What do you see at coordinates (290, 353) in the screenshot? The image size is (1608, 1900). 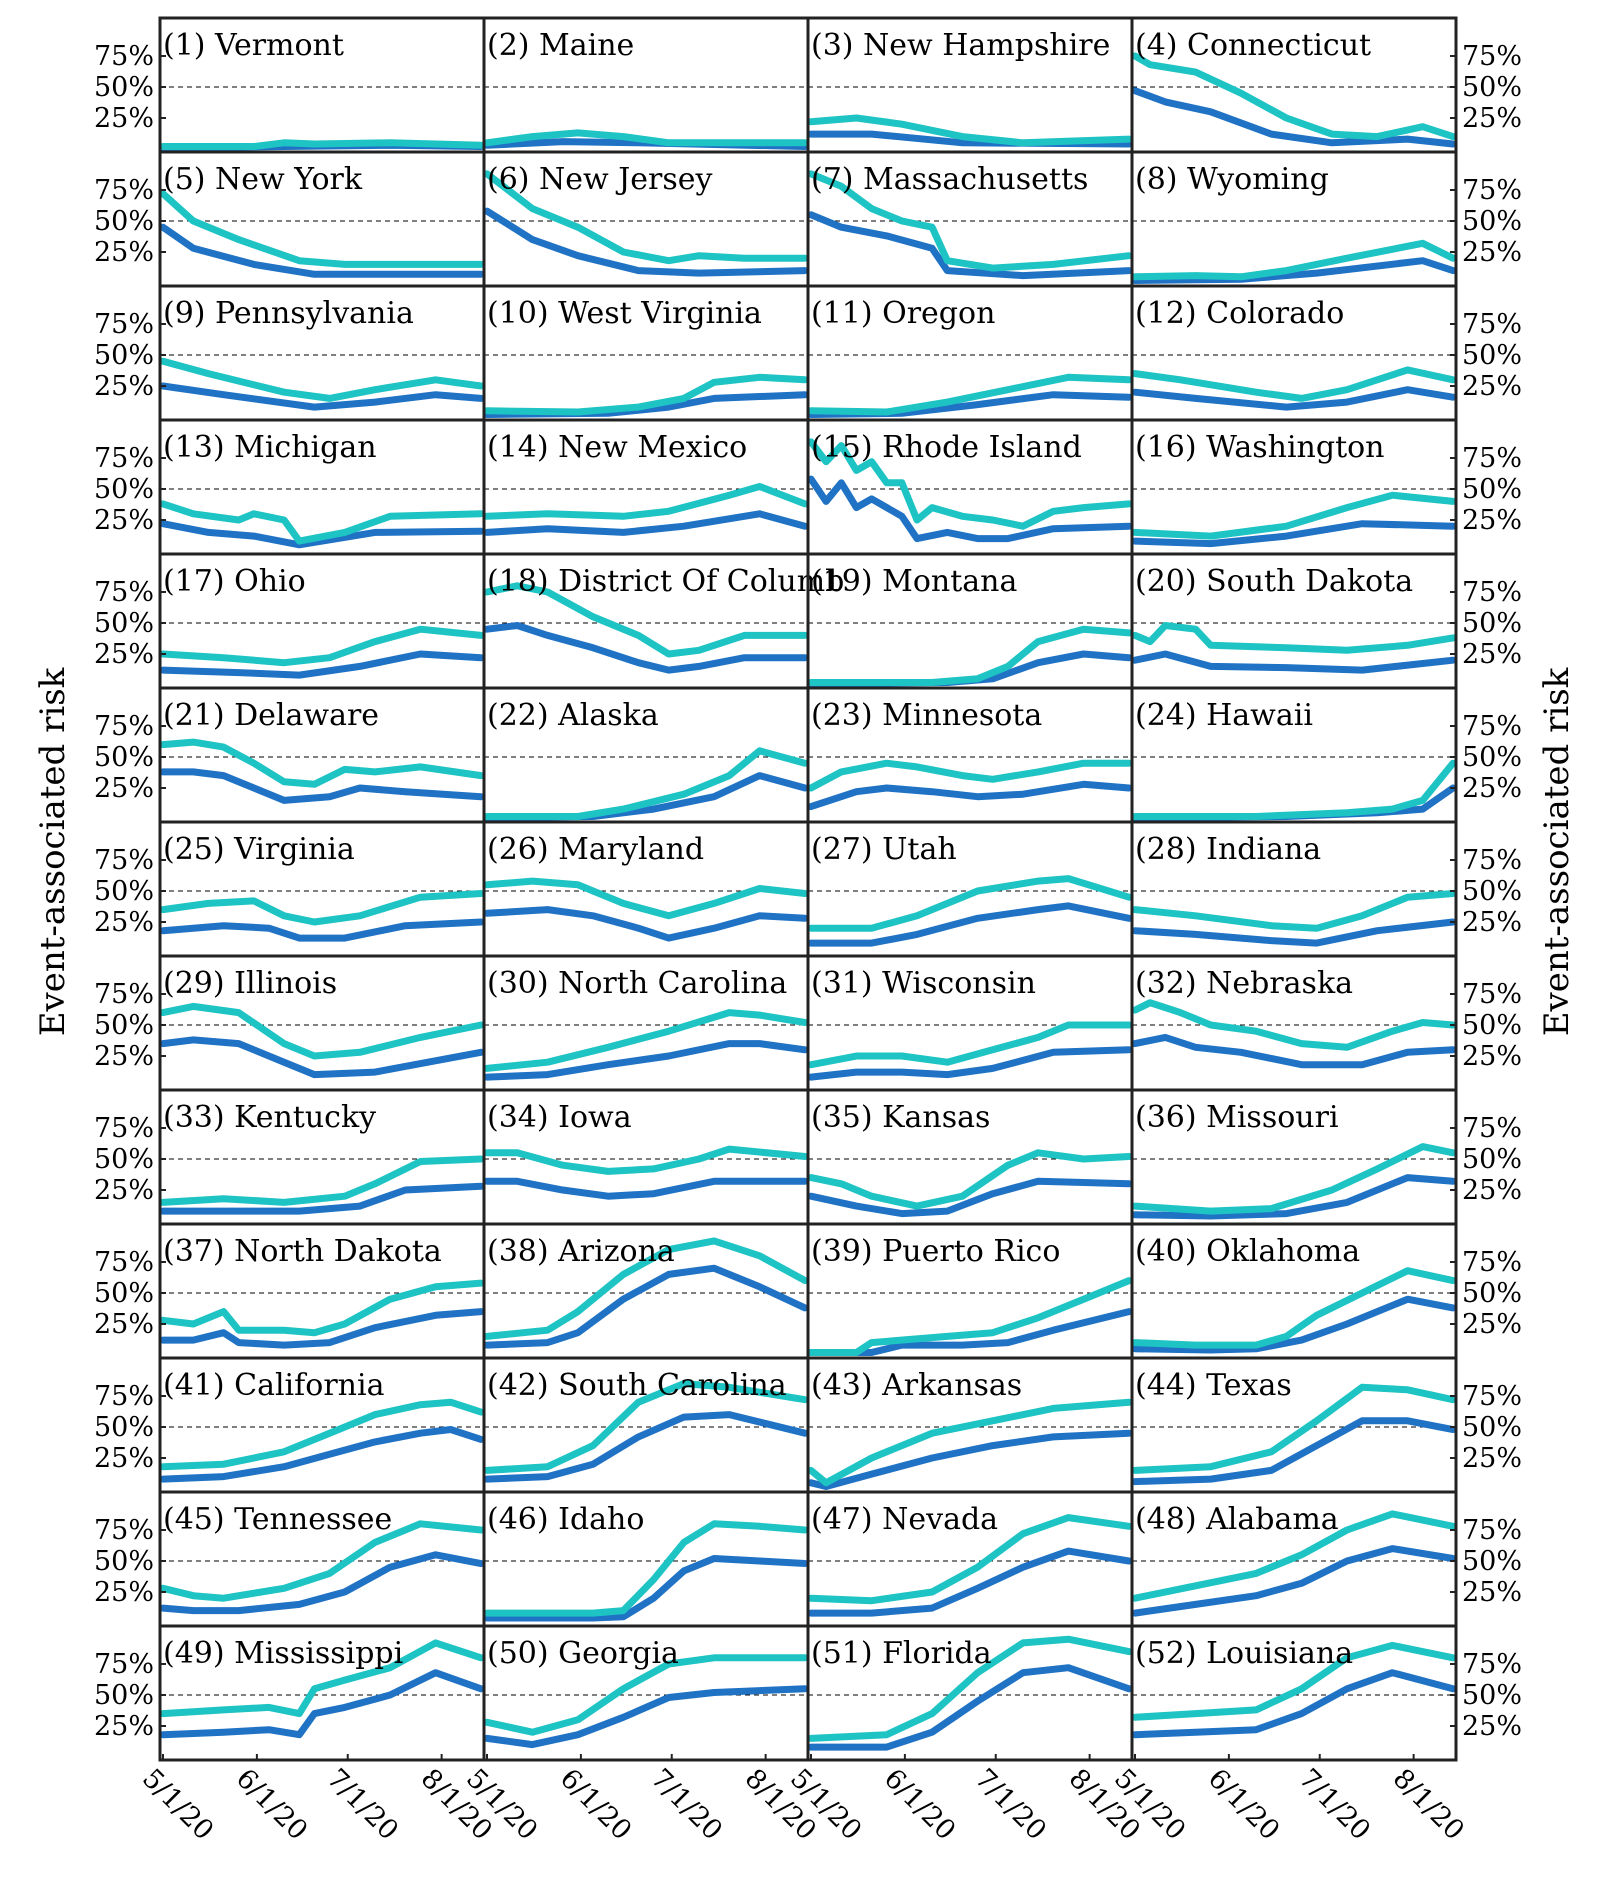 I see `panel: (9) Pennsylvania 75%50%25%` at bounding box center [290, 353].